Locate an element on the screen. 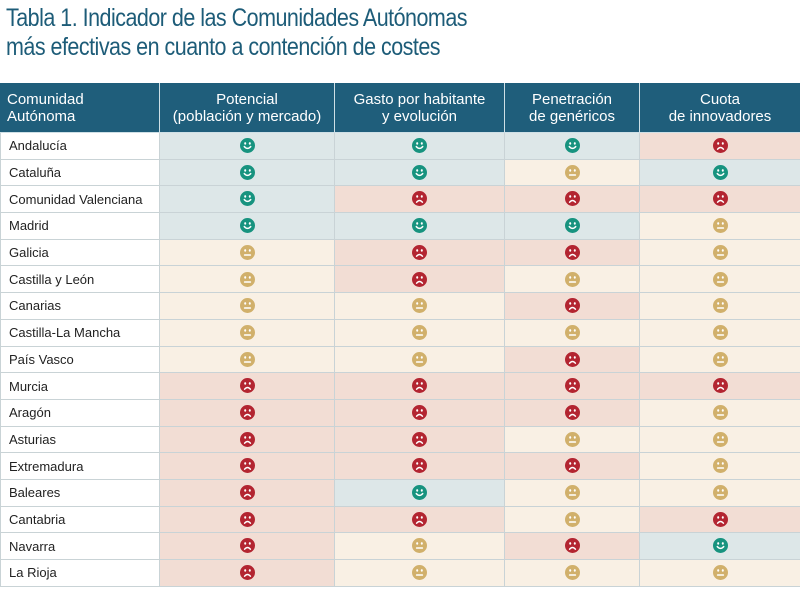  table-row: Extremadura is located at coordinates (400, 466).